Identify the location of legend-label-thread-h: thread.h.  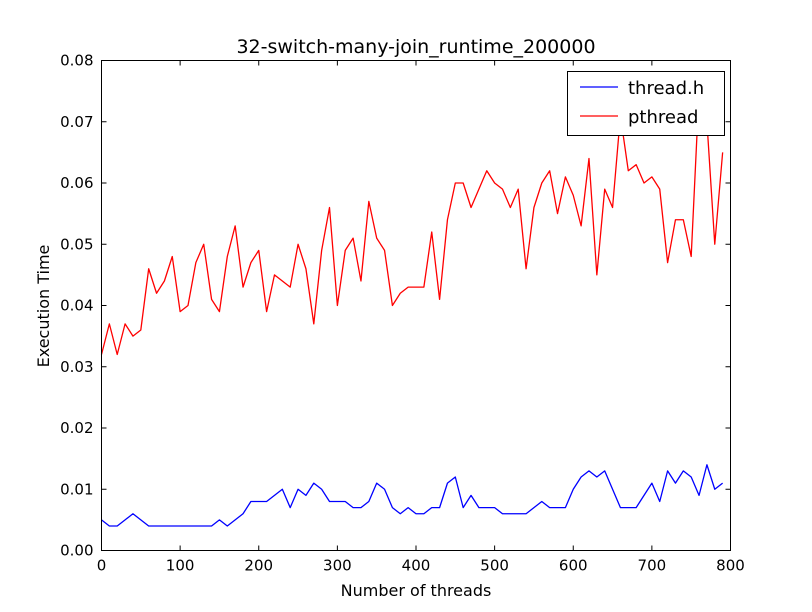
(666, 88).